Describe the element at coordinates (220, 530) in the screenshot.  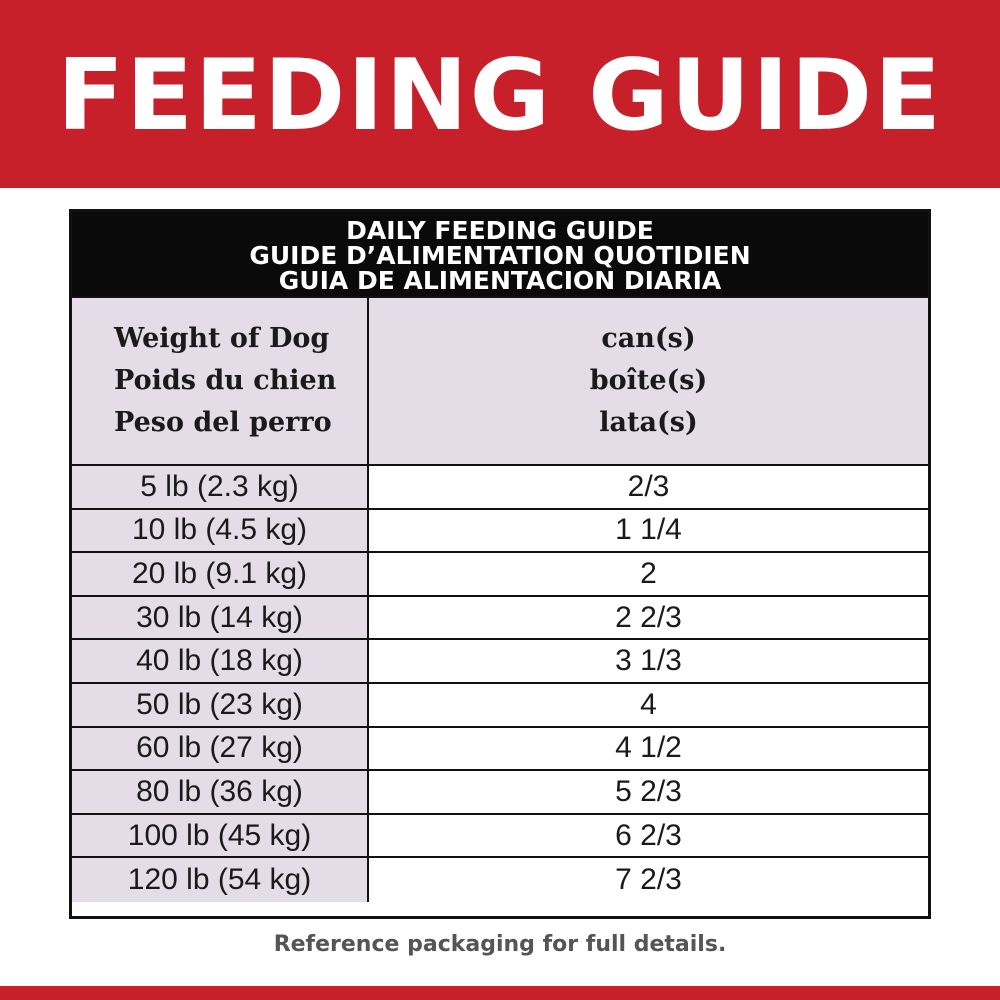
I see `weight-cell: 10 lb (4.5 kg)` at that location.